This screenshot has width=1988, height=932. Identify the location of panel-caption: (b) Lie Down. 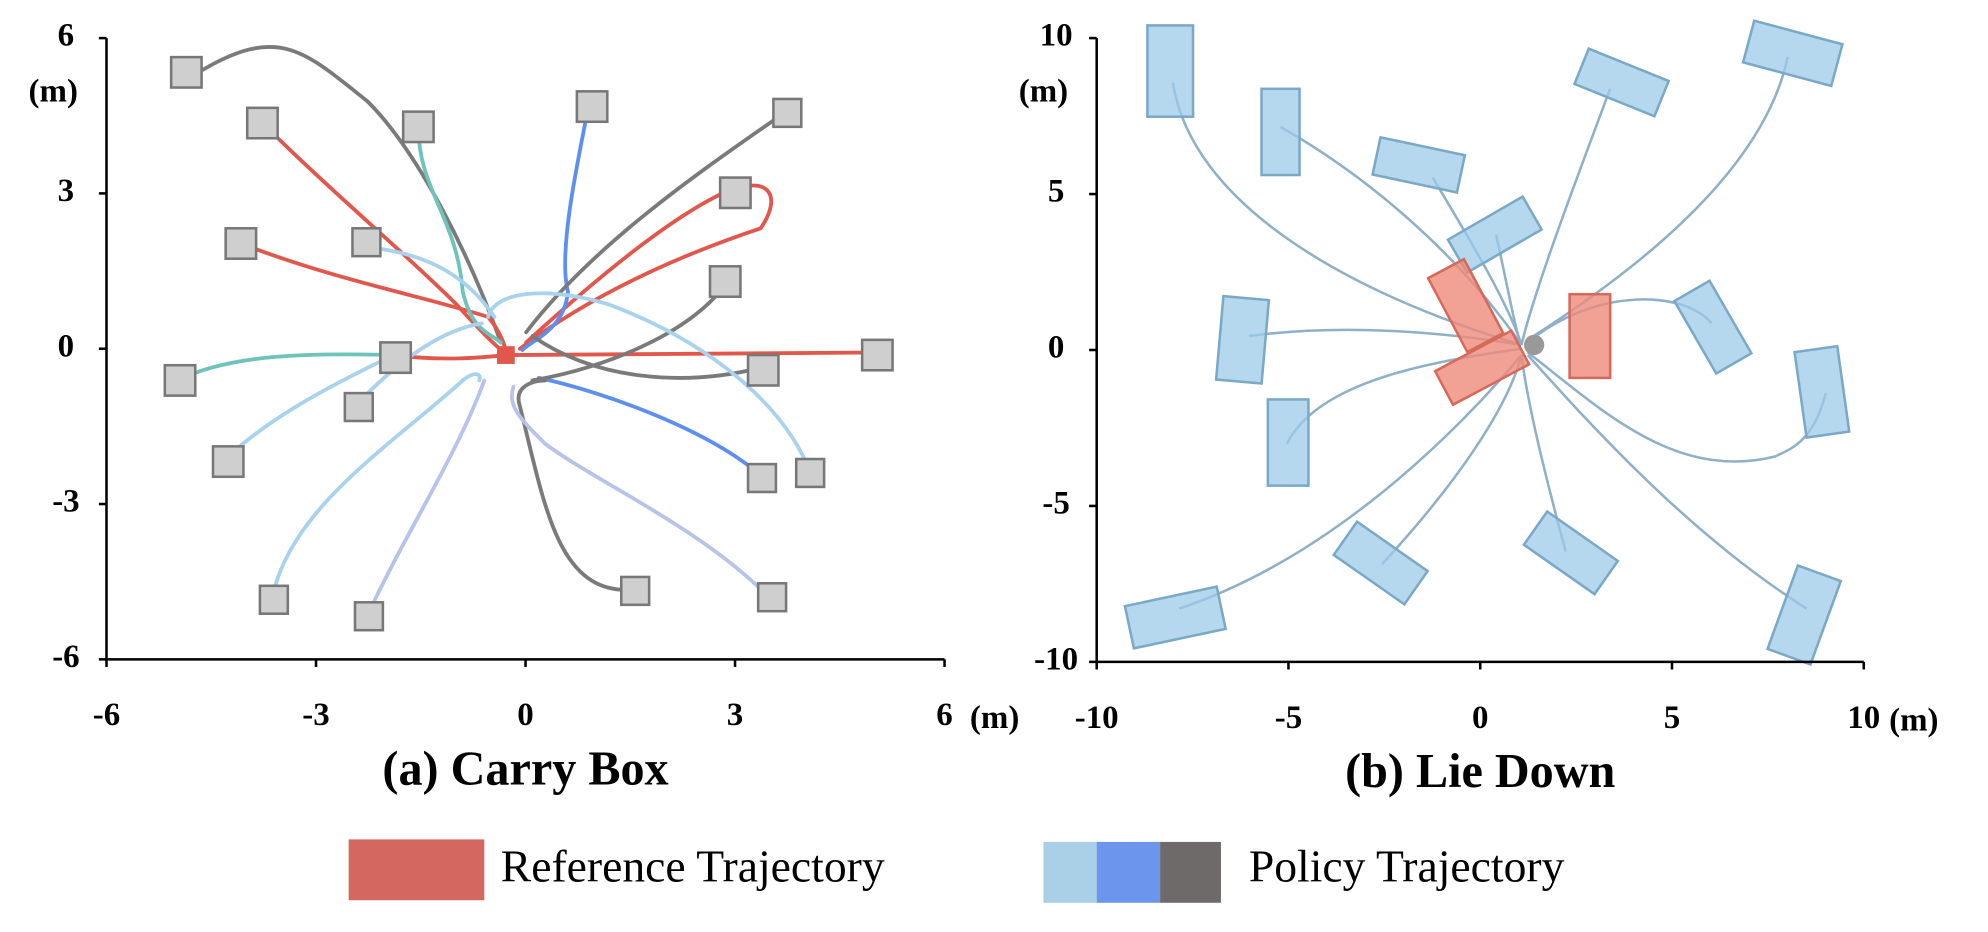
(1480, 771).